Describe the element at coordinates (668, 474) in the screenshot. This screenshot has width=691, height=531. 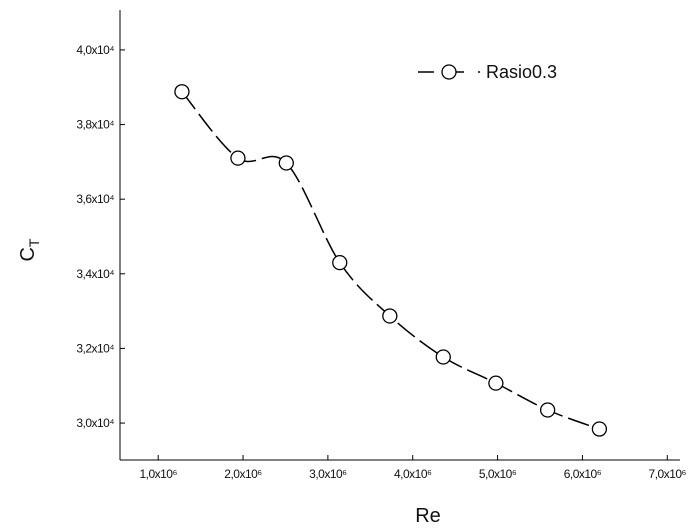
I see `x-tick-label: 7,0x10⁶` at that location.